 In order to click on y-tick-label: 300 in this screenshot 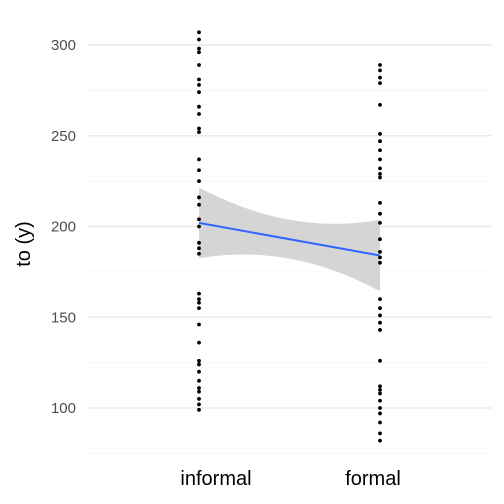, I will do `click(63, 45)`.